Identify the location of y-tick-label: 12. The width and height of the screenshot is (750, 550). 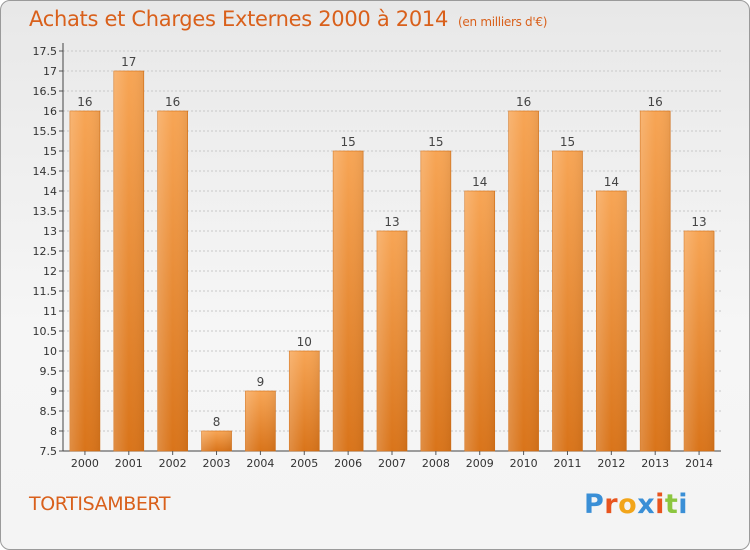
(50, 271).